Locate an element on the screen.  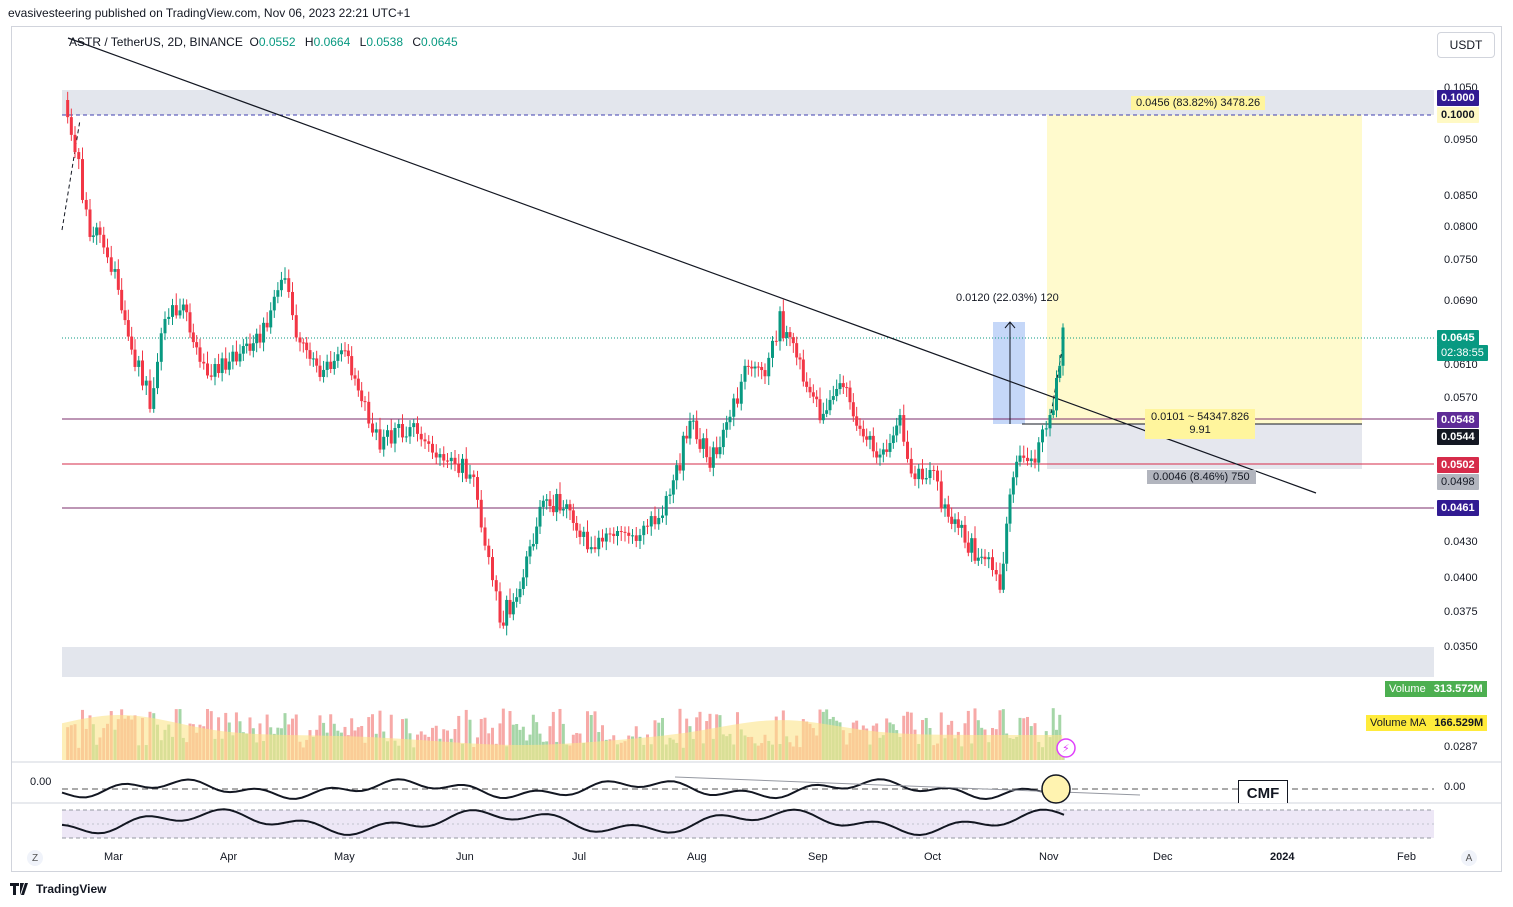
volume-ma-label: Volume MA 166.529M is located at coordinates (1427, 723).